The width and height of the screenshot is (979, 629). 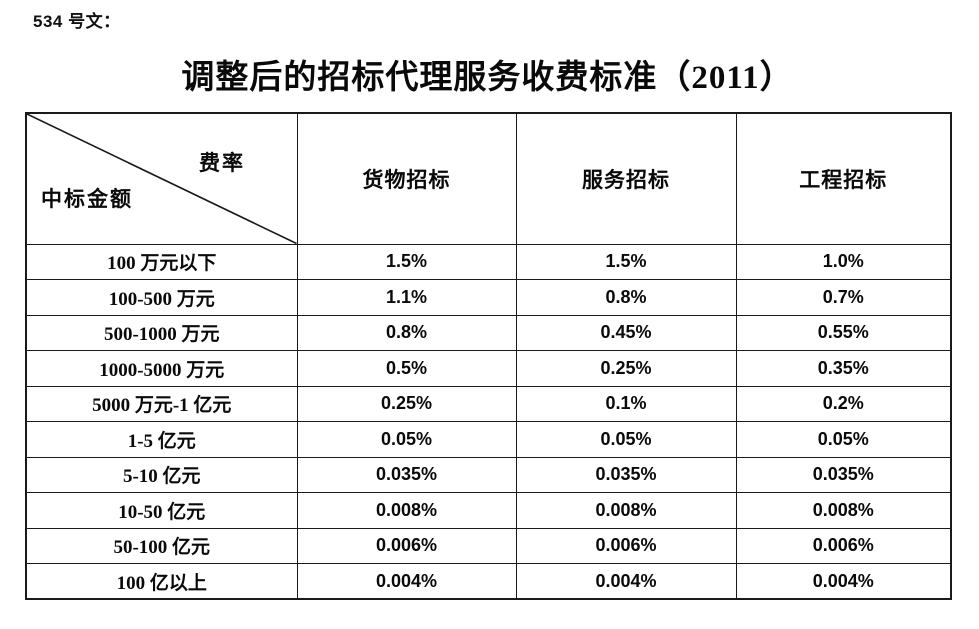 What do you see at coordinates (626, 581) in the screenshot?
I see `service-rate-cell: 0.004%` at bounding box center [626, 581].